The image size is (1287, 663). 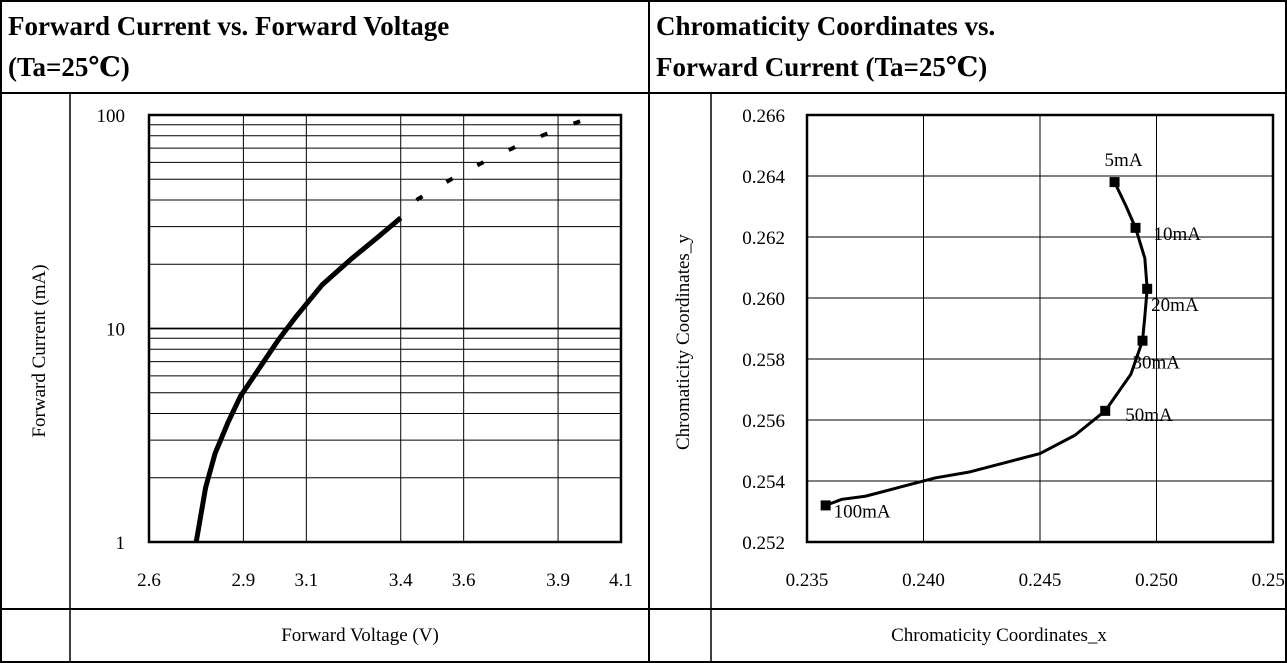 I want to click on data-point-label: 50mA, so click(x=1149, y=415).